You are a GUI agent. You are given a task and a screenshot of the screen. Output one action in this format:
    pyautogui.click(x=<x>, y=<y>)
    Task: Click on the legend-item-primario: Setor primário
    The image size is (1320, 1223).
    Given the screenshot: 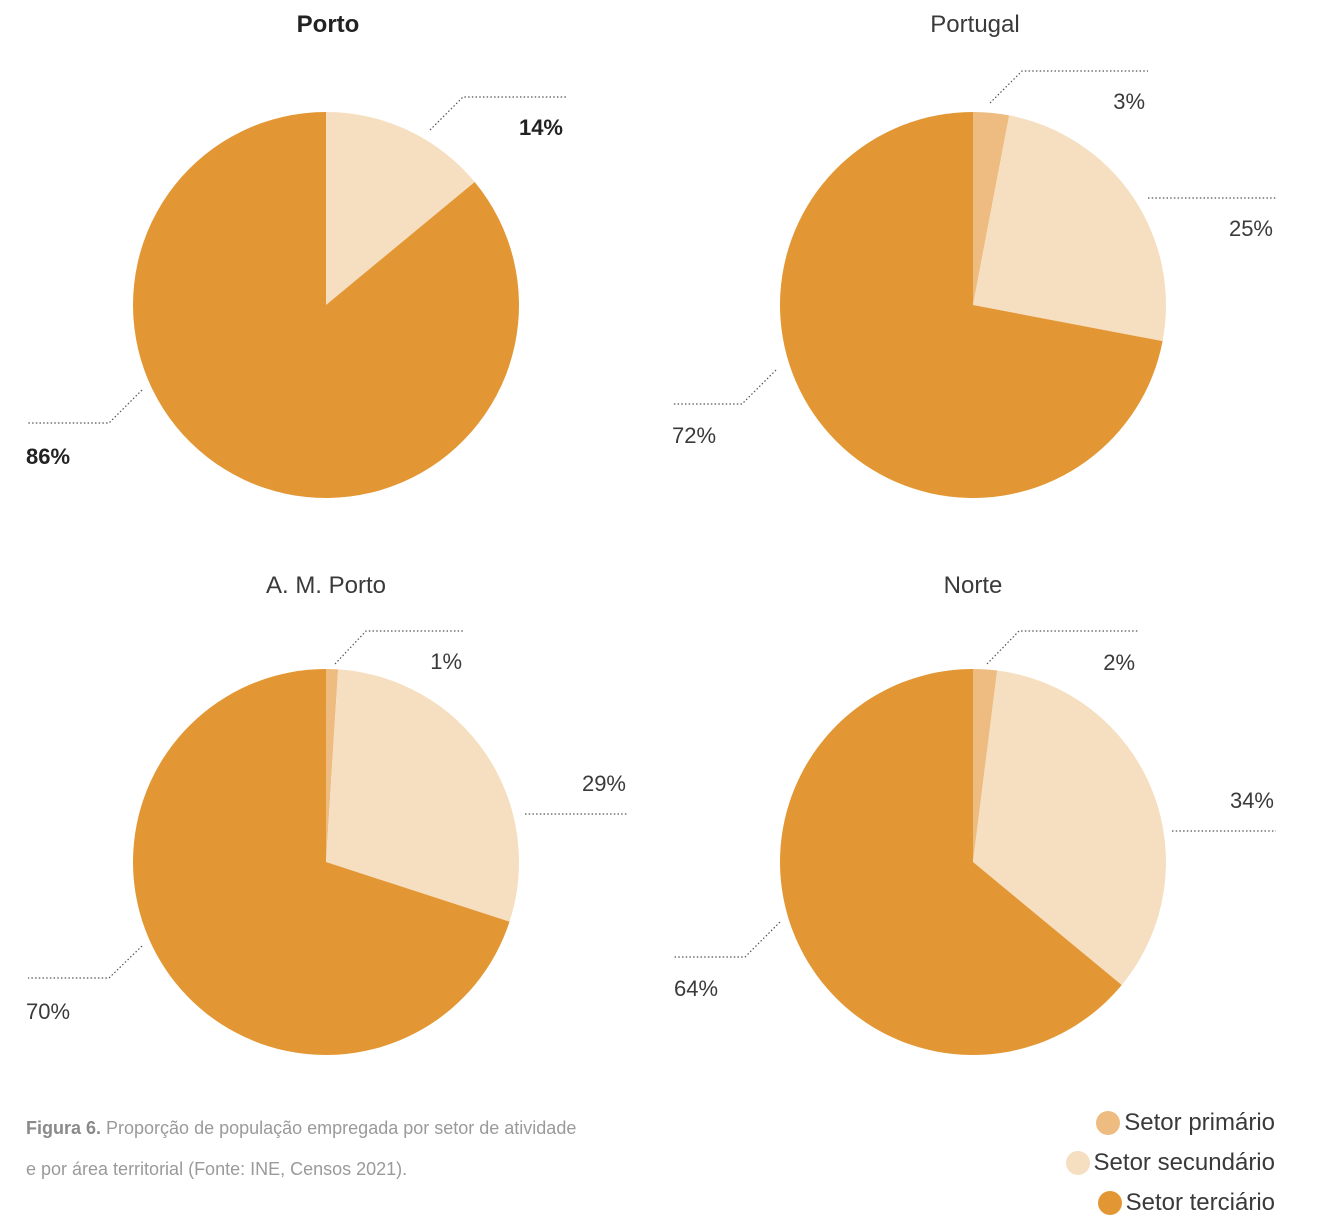 What is the action you would take?
    pyautogui.click(x=1170, y=1123)
    